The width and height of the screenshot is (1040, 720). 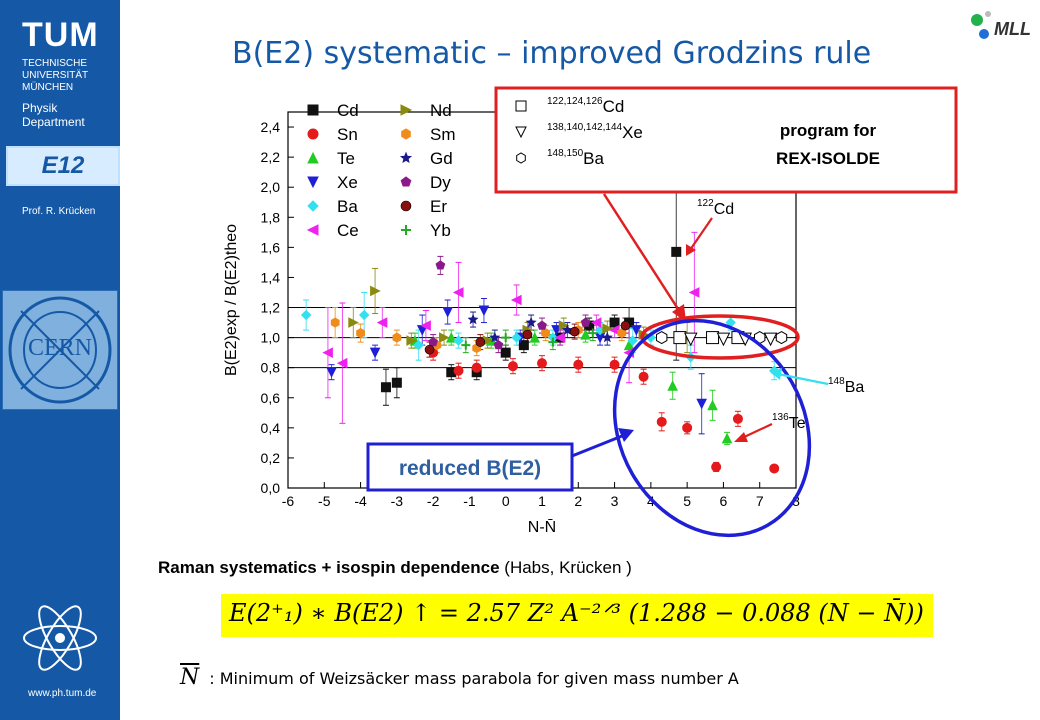 What do you see at coordinates (347, 206) in the screenshot?
I see `legend-label-ba: Ba` at bounding box center [347, 206].